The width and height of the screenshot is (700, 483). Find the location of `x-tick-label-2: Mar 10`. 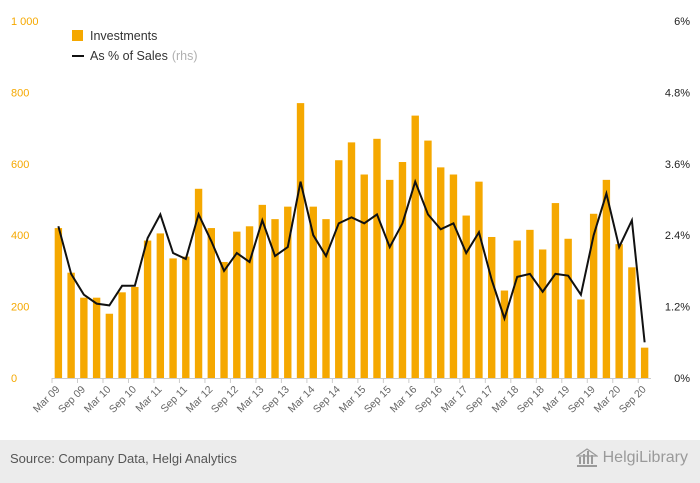

x-tick-label-2: Mar 10 is located at coordinates (98, 400).